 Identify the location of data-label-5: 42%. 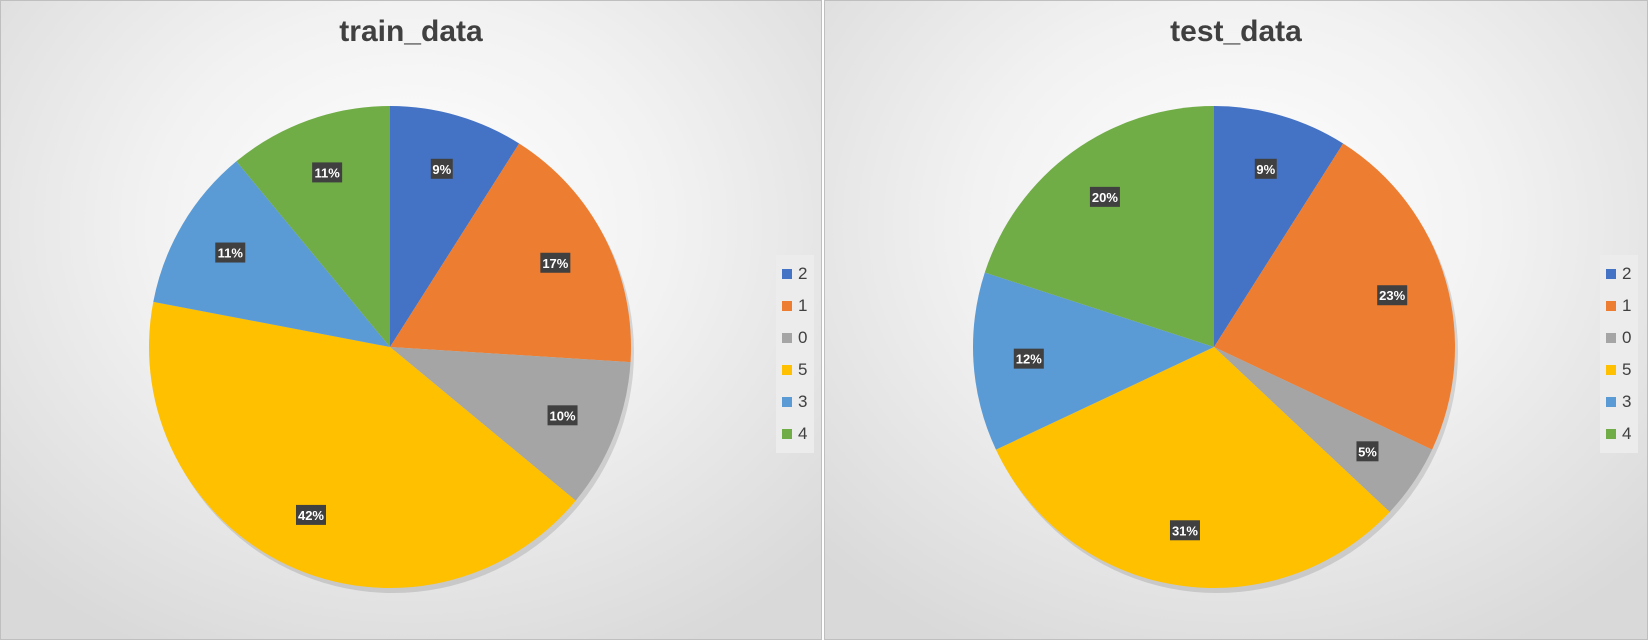
(310, 514).